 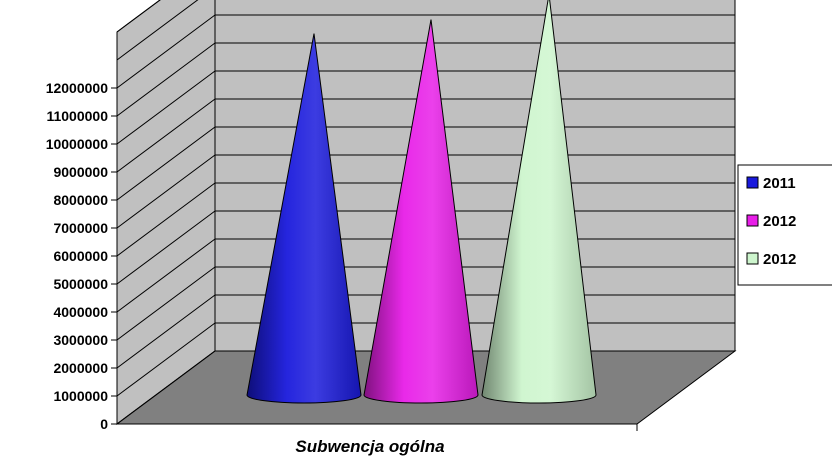 What do you see at coordinates (77, 88) in the screenshot?
I see `y-tick-label: 12000000` at bounding box center [77, 88].